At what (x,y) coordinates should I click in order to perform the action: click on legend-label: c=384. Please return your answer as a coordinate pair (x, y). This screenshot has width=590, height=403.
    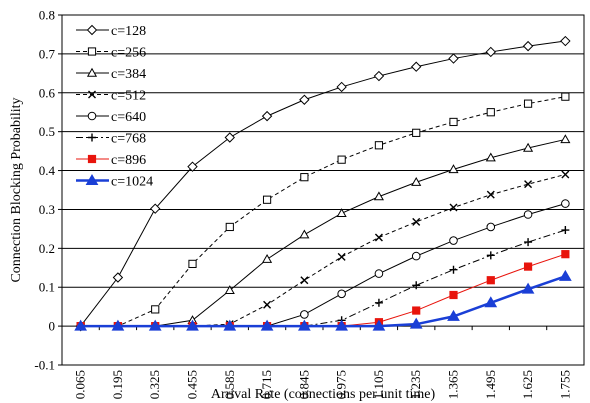
    Looking at the image, I should click on (128, 74).